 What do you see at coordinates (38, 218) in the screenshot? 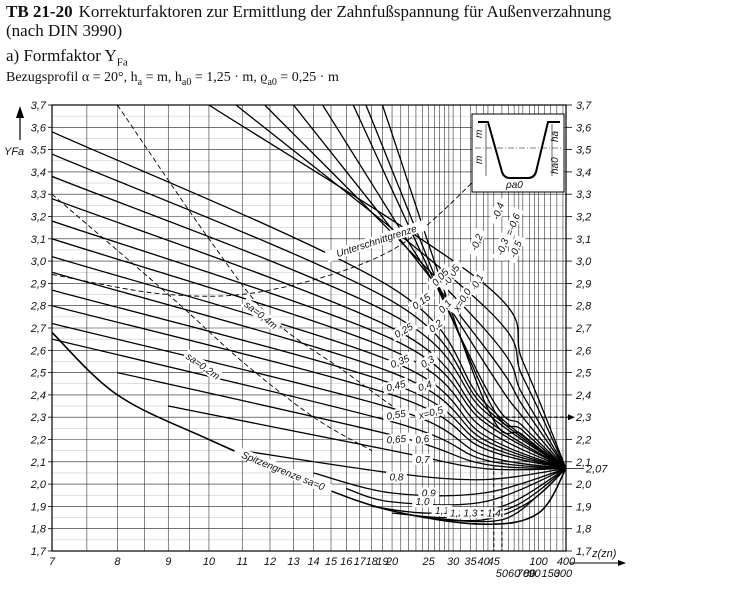
I see `y-tick-label-left: 3,2` at bounding box center [38, 218].